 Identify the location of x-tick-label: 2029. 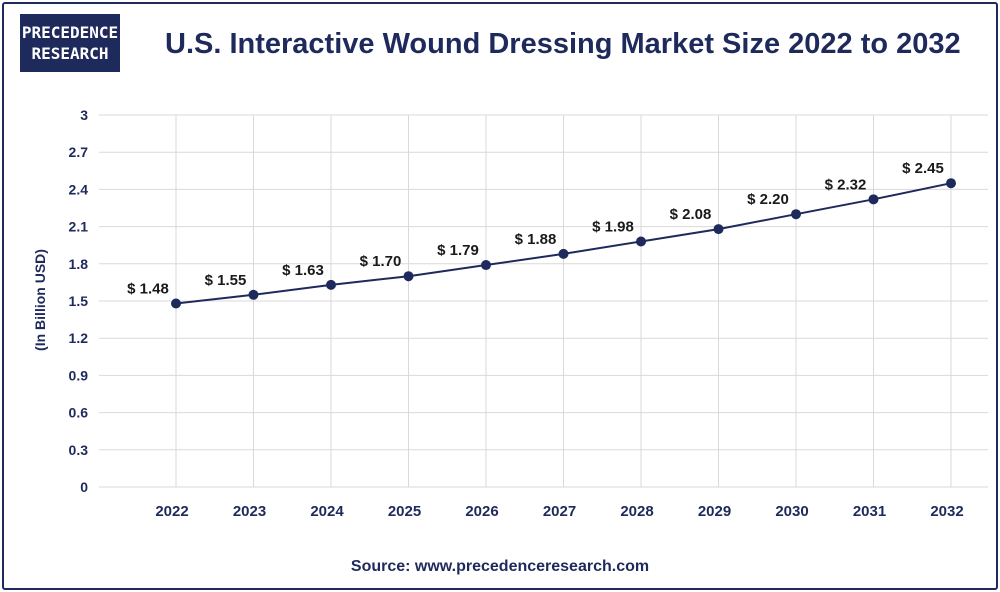
(714, 511).